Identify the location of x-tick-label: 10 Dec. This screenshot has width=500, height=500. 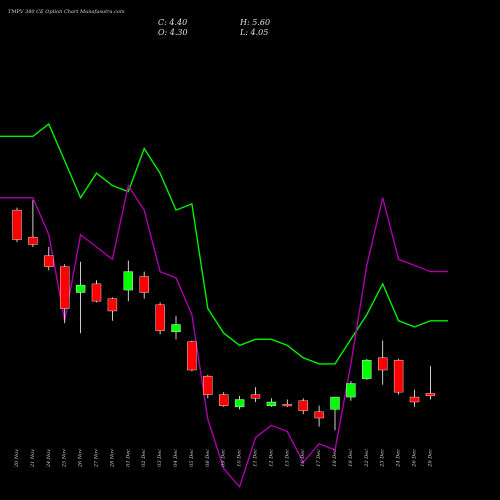
(240, 458).